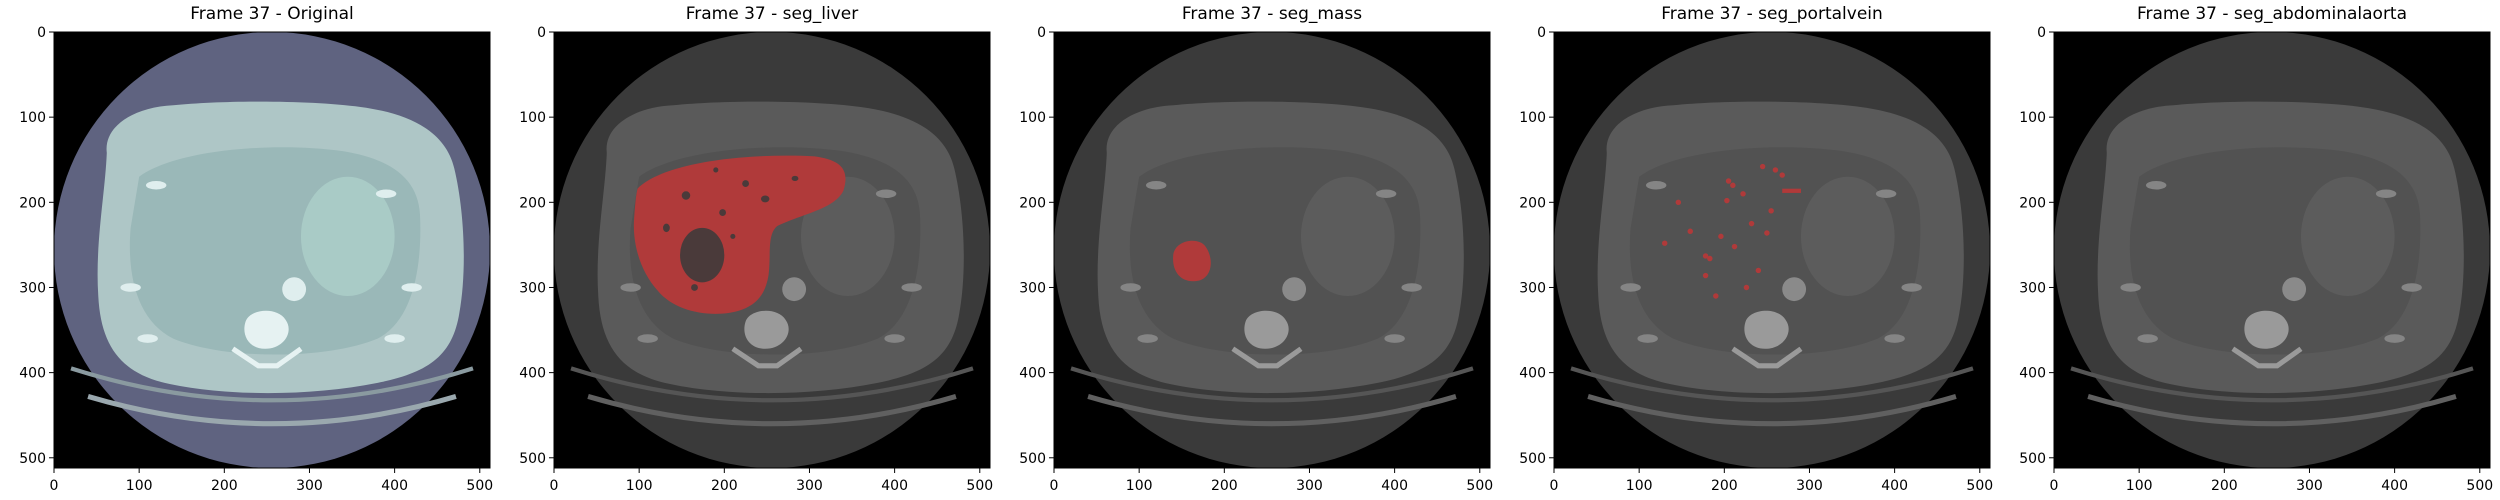 This screenshot has height=500, width=2500. Describe the element at coordinates (1772, 14) in the screenshot. I see `panel-title: Frame 37 - seg_portalvein` at that location.